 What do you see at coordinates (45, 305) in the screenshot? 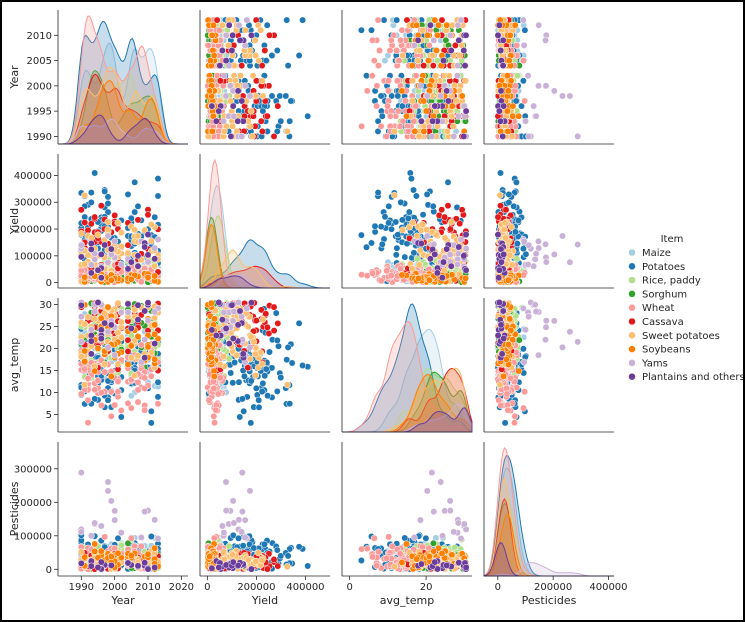
I see `y-tick-label: 30` at bounding box center [45, 305].